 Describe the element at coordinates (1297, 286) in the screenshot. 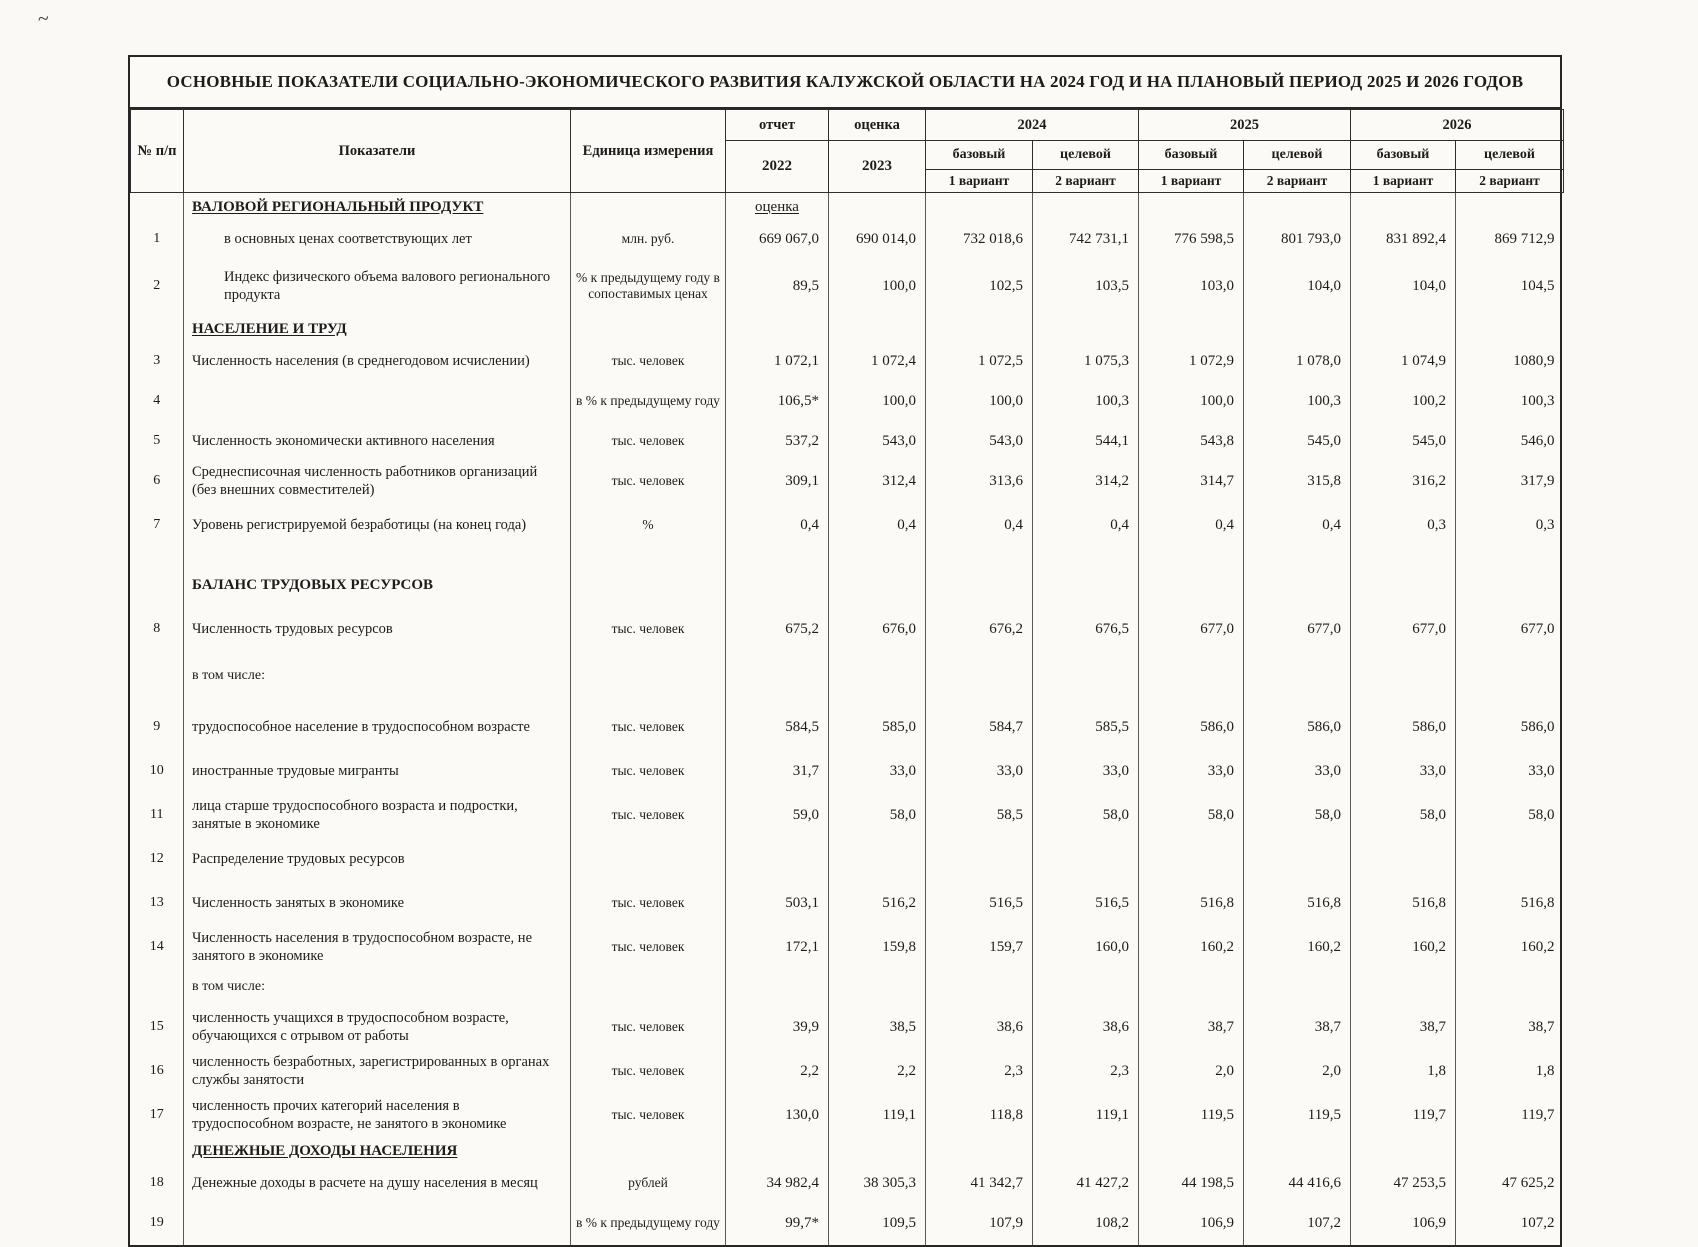

I see `value-cell: 104,0` at that location.